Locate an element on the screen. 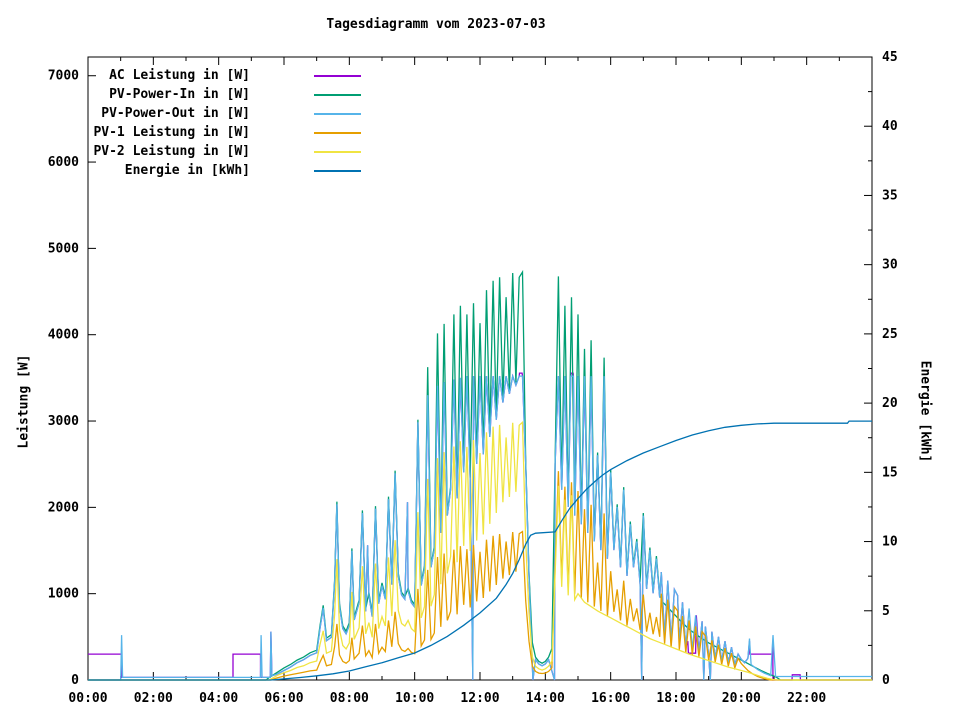 The width and height of the screenshot is (960, 720). svg-text: 5000 is located at coordinates (63, 248).